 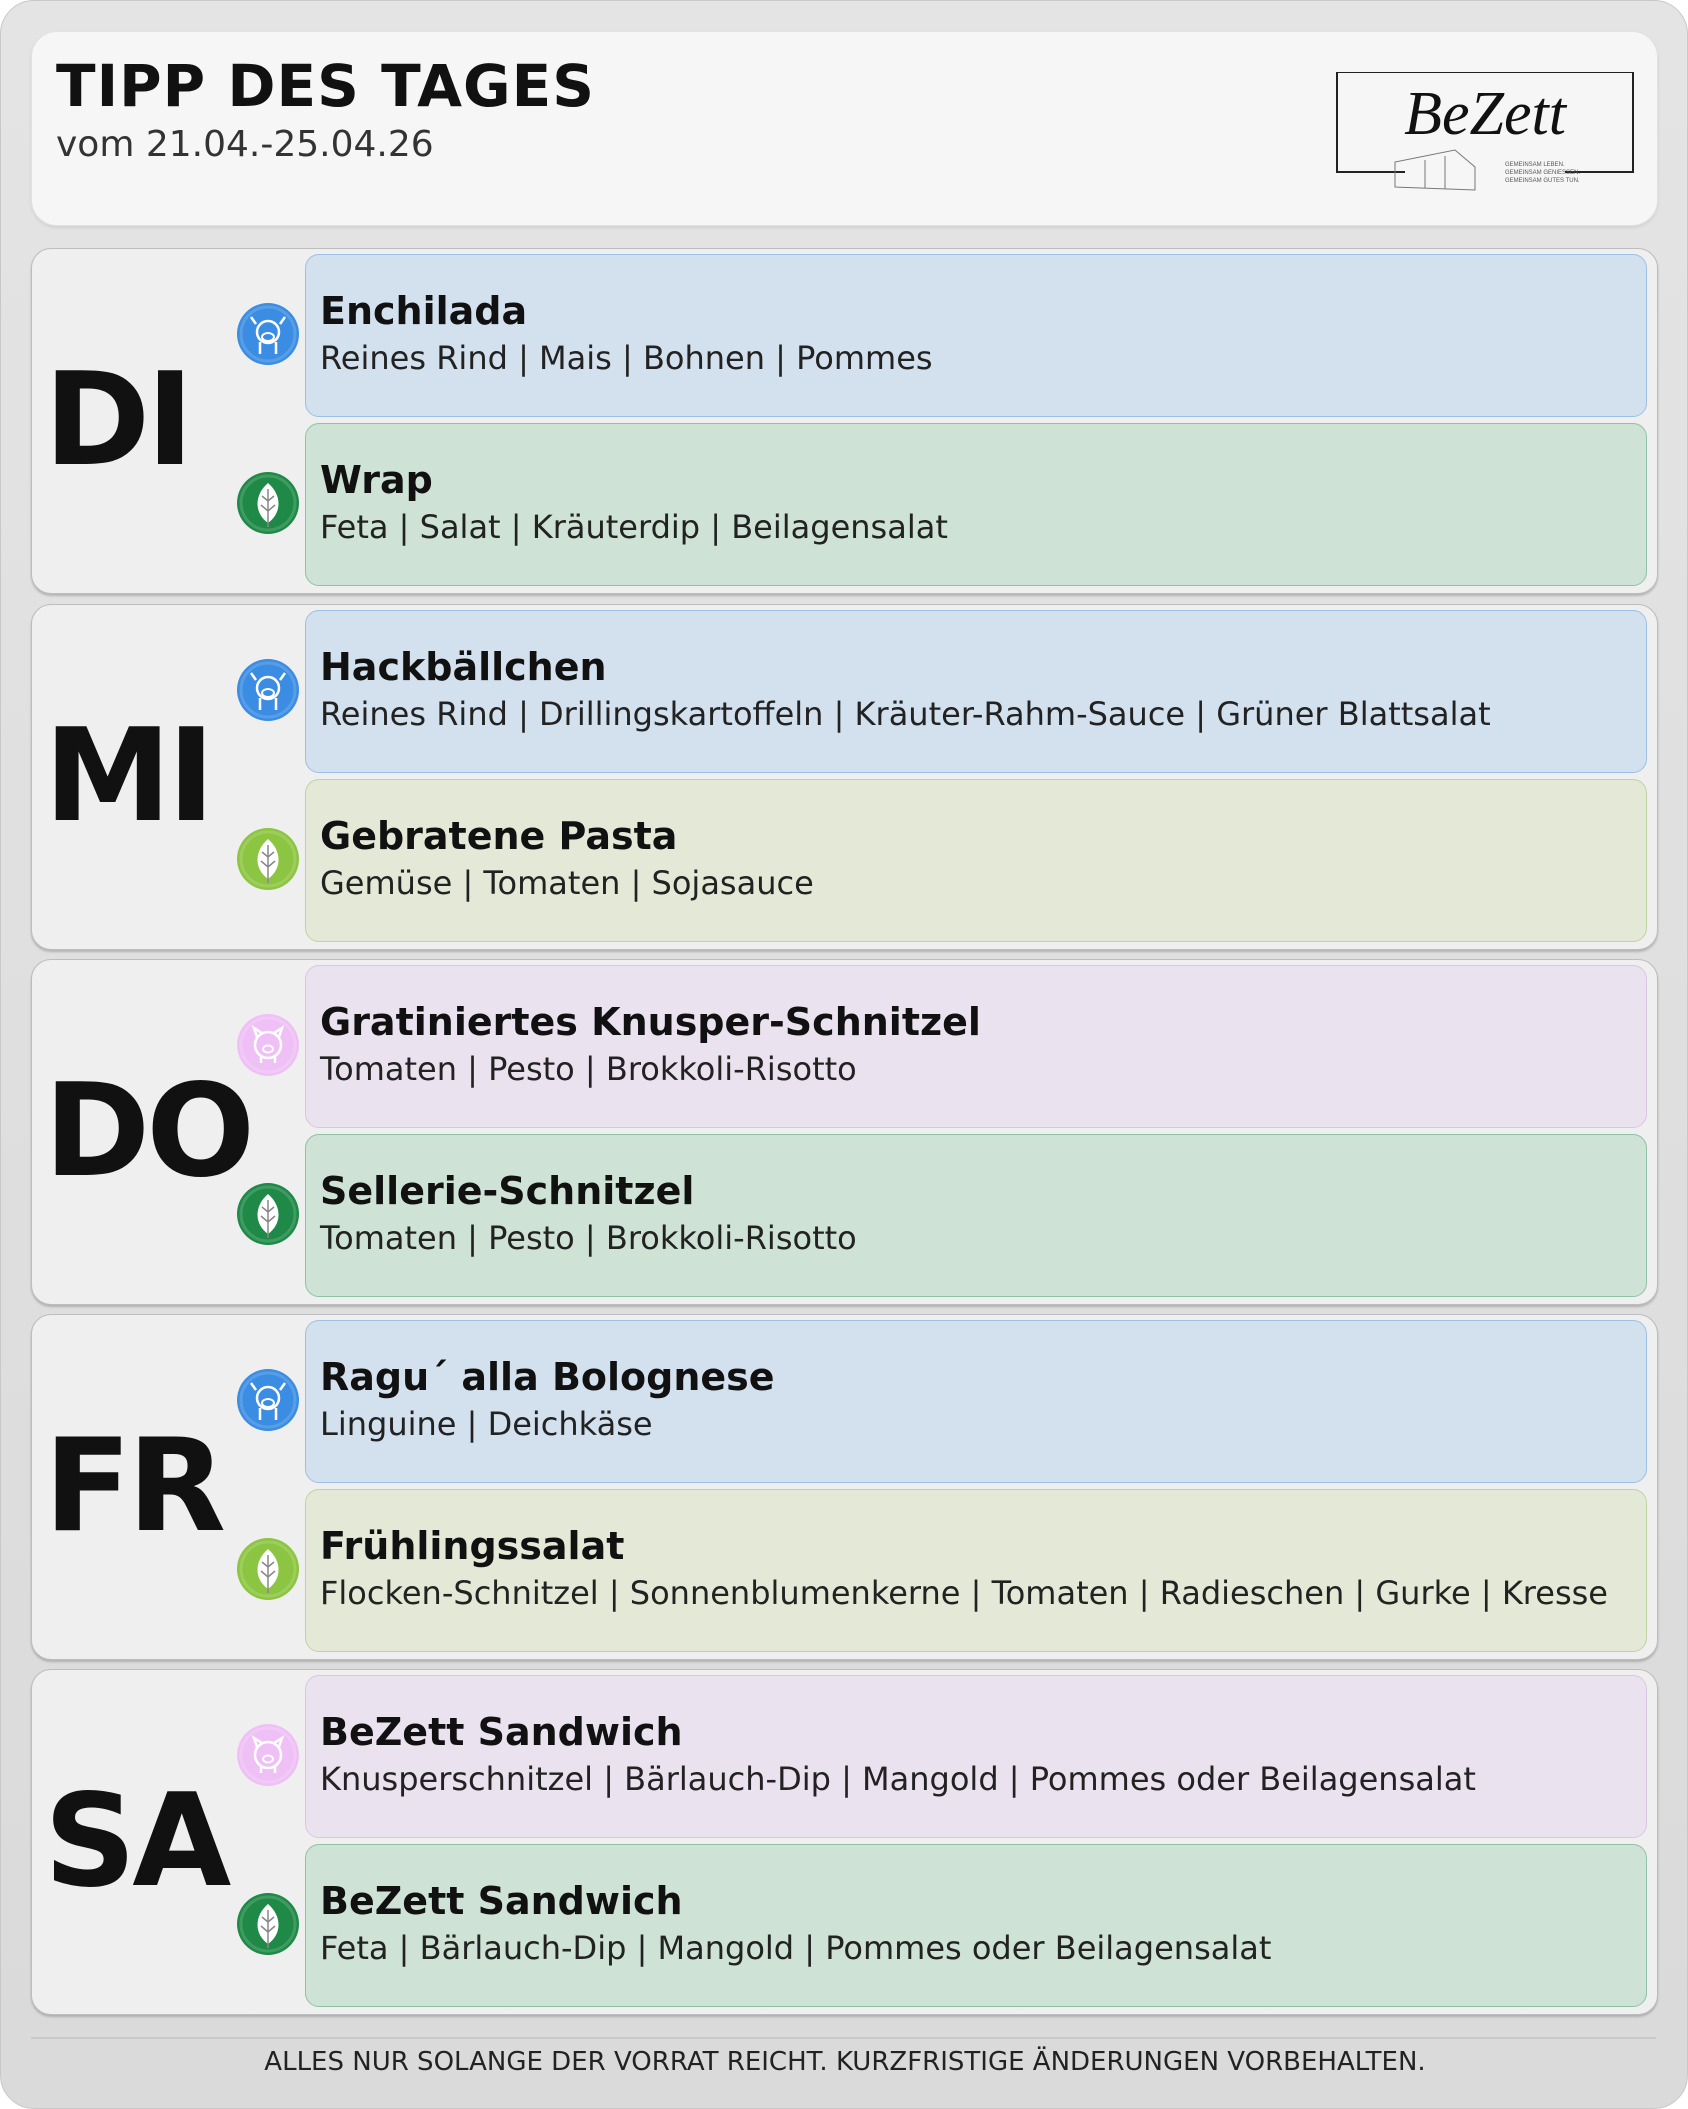 What do you see at coordinates (626, 358) in the screenshot?
I see `dish-description: Reines Rind | Mais | Bohnen | Pommes` at bounding box center [626, 358].